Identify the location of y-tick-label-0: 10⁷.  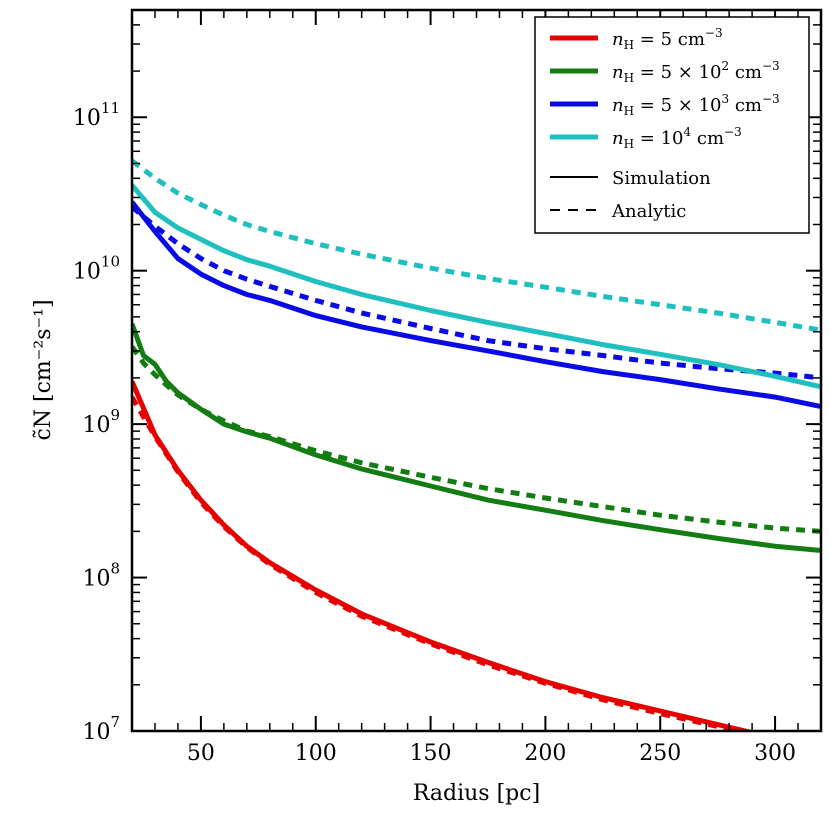
(101, 729).